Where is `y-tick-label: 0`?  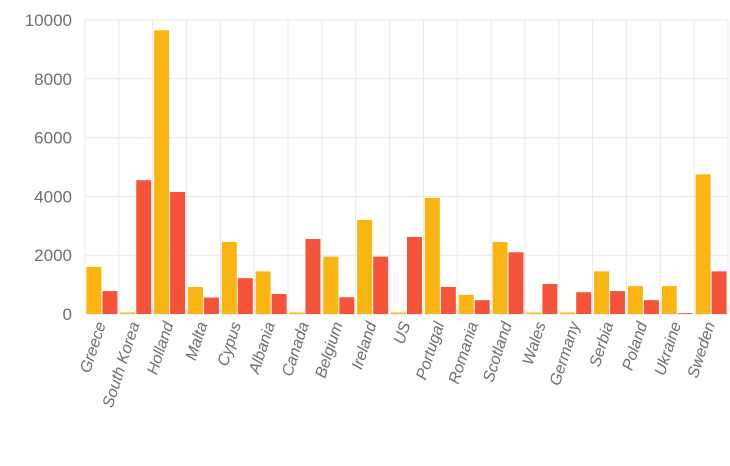
y-tick-label: 0 is located at coordinates (67, 314).